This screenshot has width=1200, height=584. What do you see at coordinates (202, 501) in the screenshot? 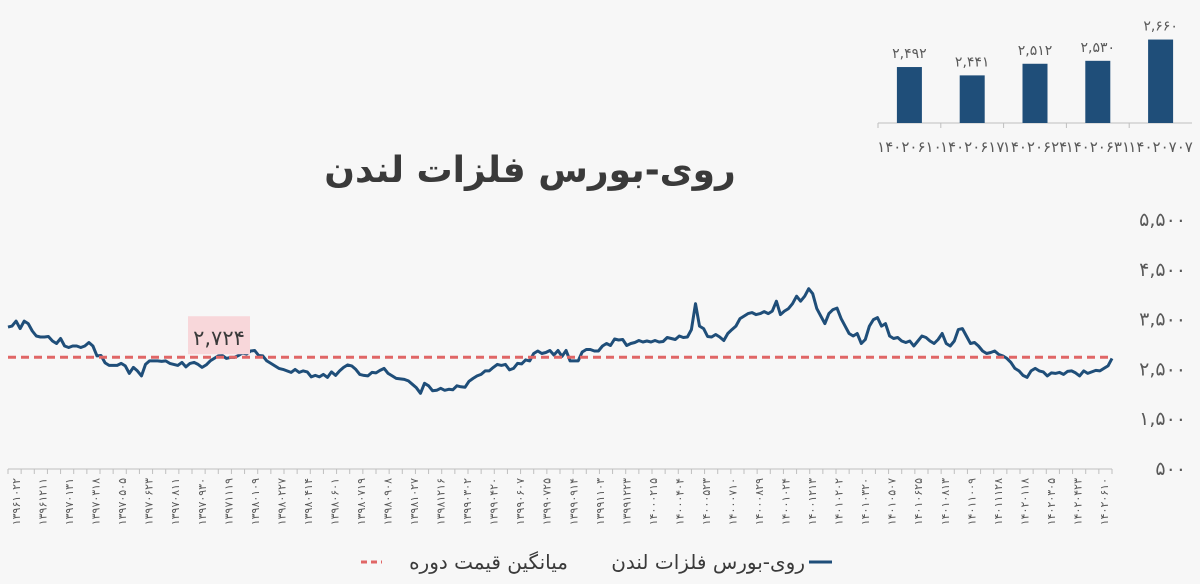
I see `x-tick-label: ۱۳۹۷۰۹۳۰` at bounding box center [202, 501].